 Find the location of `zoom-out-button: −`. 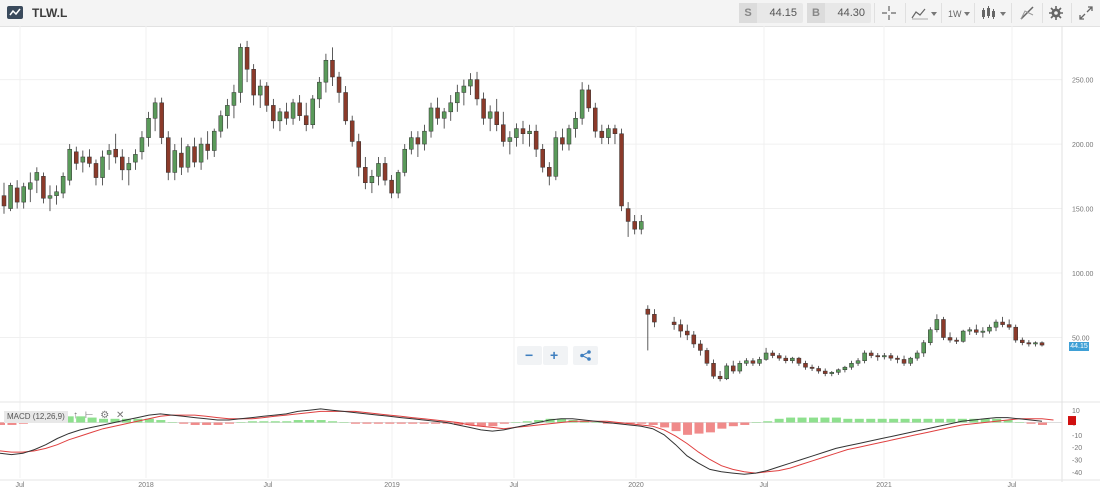

zoom-out-button: − is located at coordinates (529, 355).